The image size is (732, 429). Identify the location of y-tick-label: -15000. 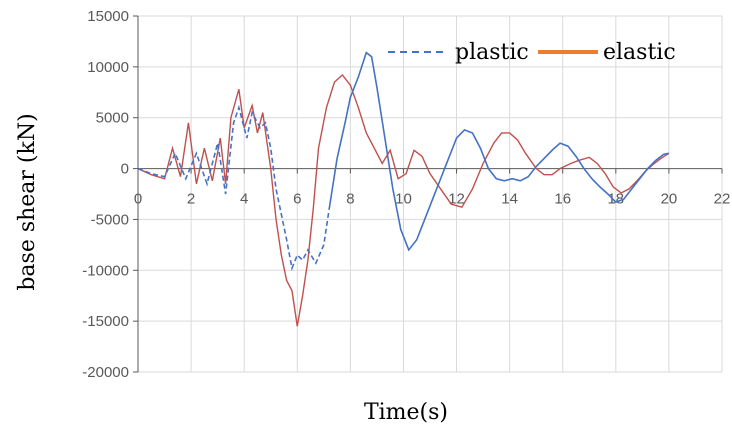
(105, 321).